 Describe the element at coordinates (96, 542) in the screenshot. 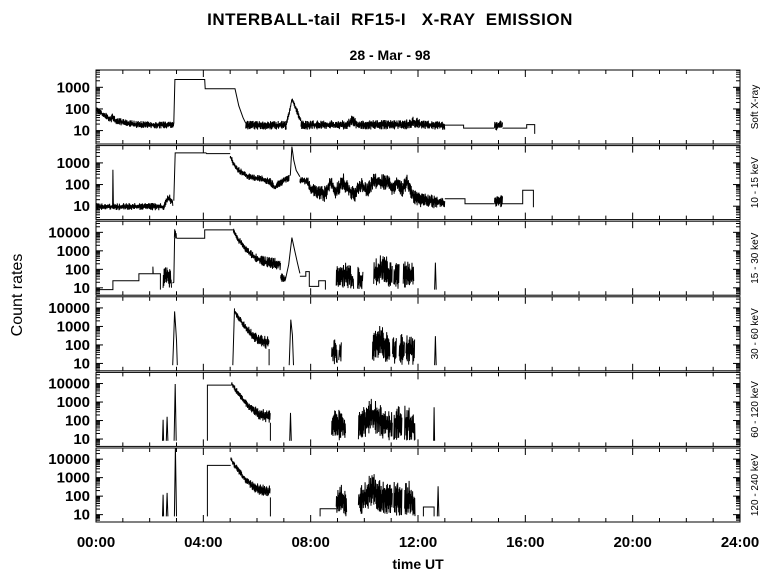

I see `x-tick-label: 00:00` at that location.